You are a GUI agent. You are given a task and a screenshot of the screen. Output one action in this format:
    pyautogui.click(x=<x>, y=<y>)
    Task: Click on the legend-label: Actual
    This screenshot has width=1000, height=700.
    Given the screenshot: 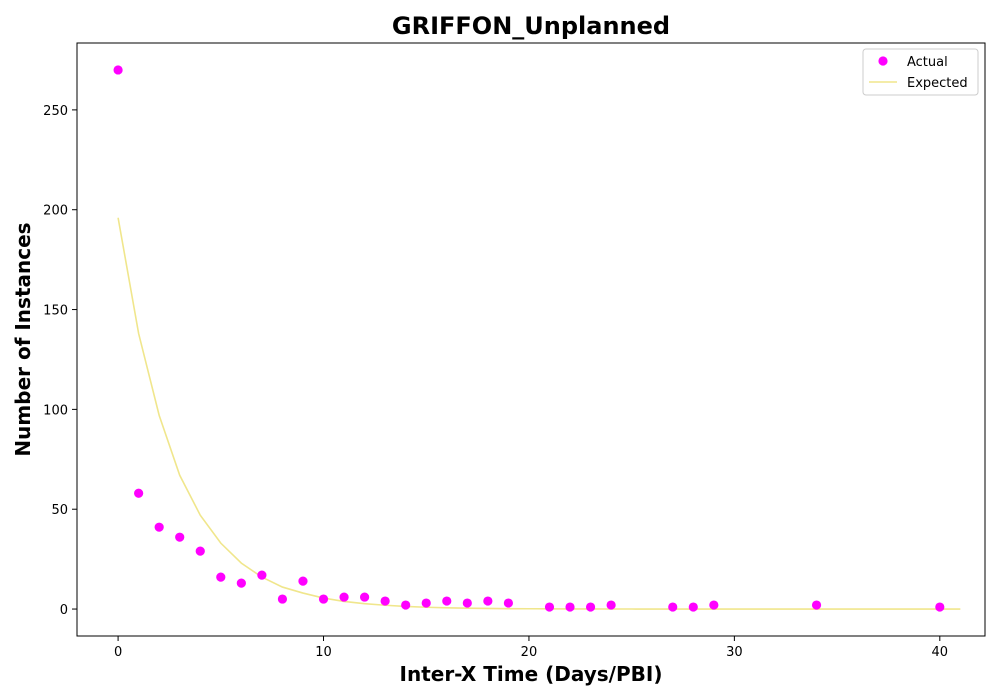 What is the action you would take?
    pyautogui.click(x=927, y=62)
    